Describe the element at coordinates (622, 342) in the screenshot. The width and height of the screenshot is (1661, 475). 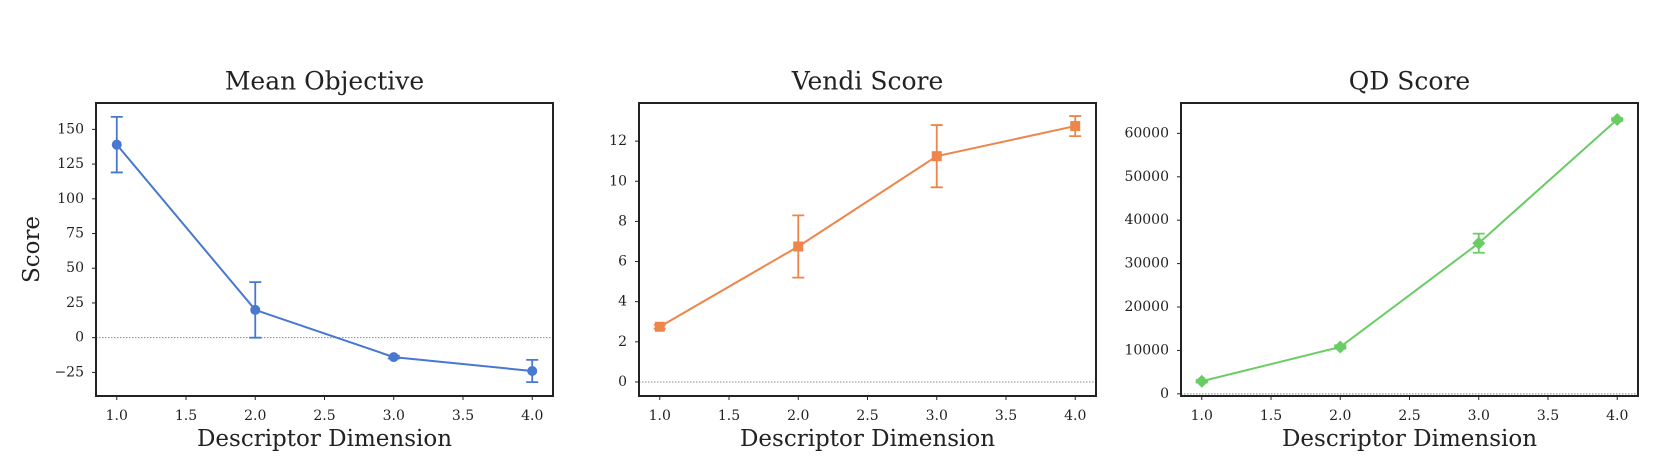
I see `y-tick-label: 2` at that location.